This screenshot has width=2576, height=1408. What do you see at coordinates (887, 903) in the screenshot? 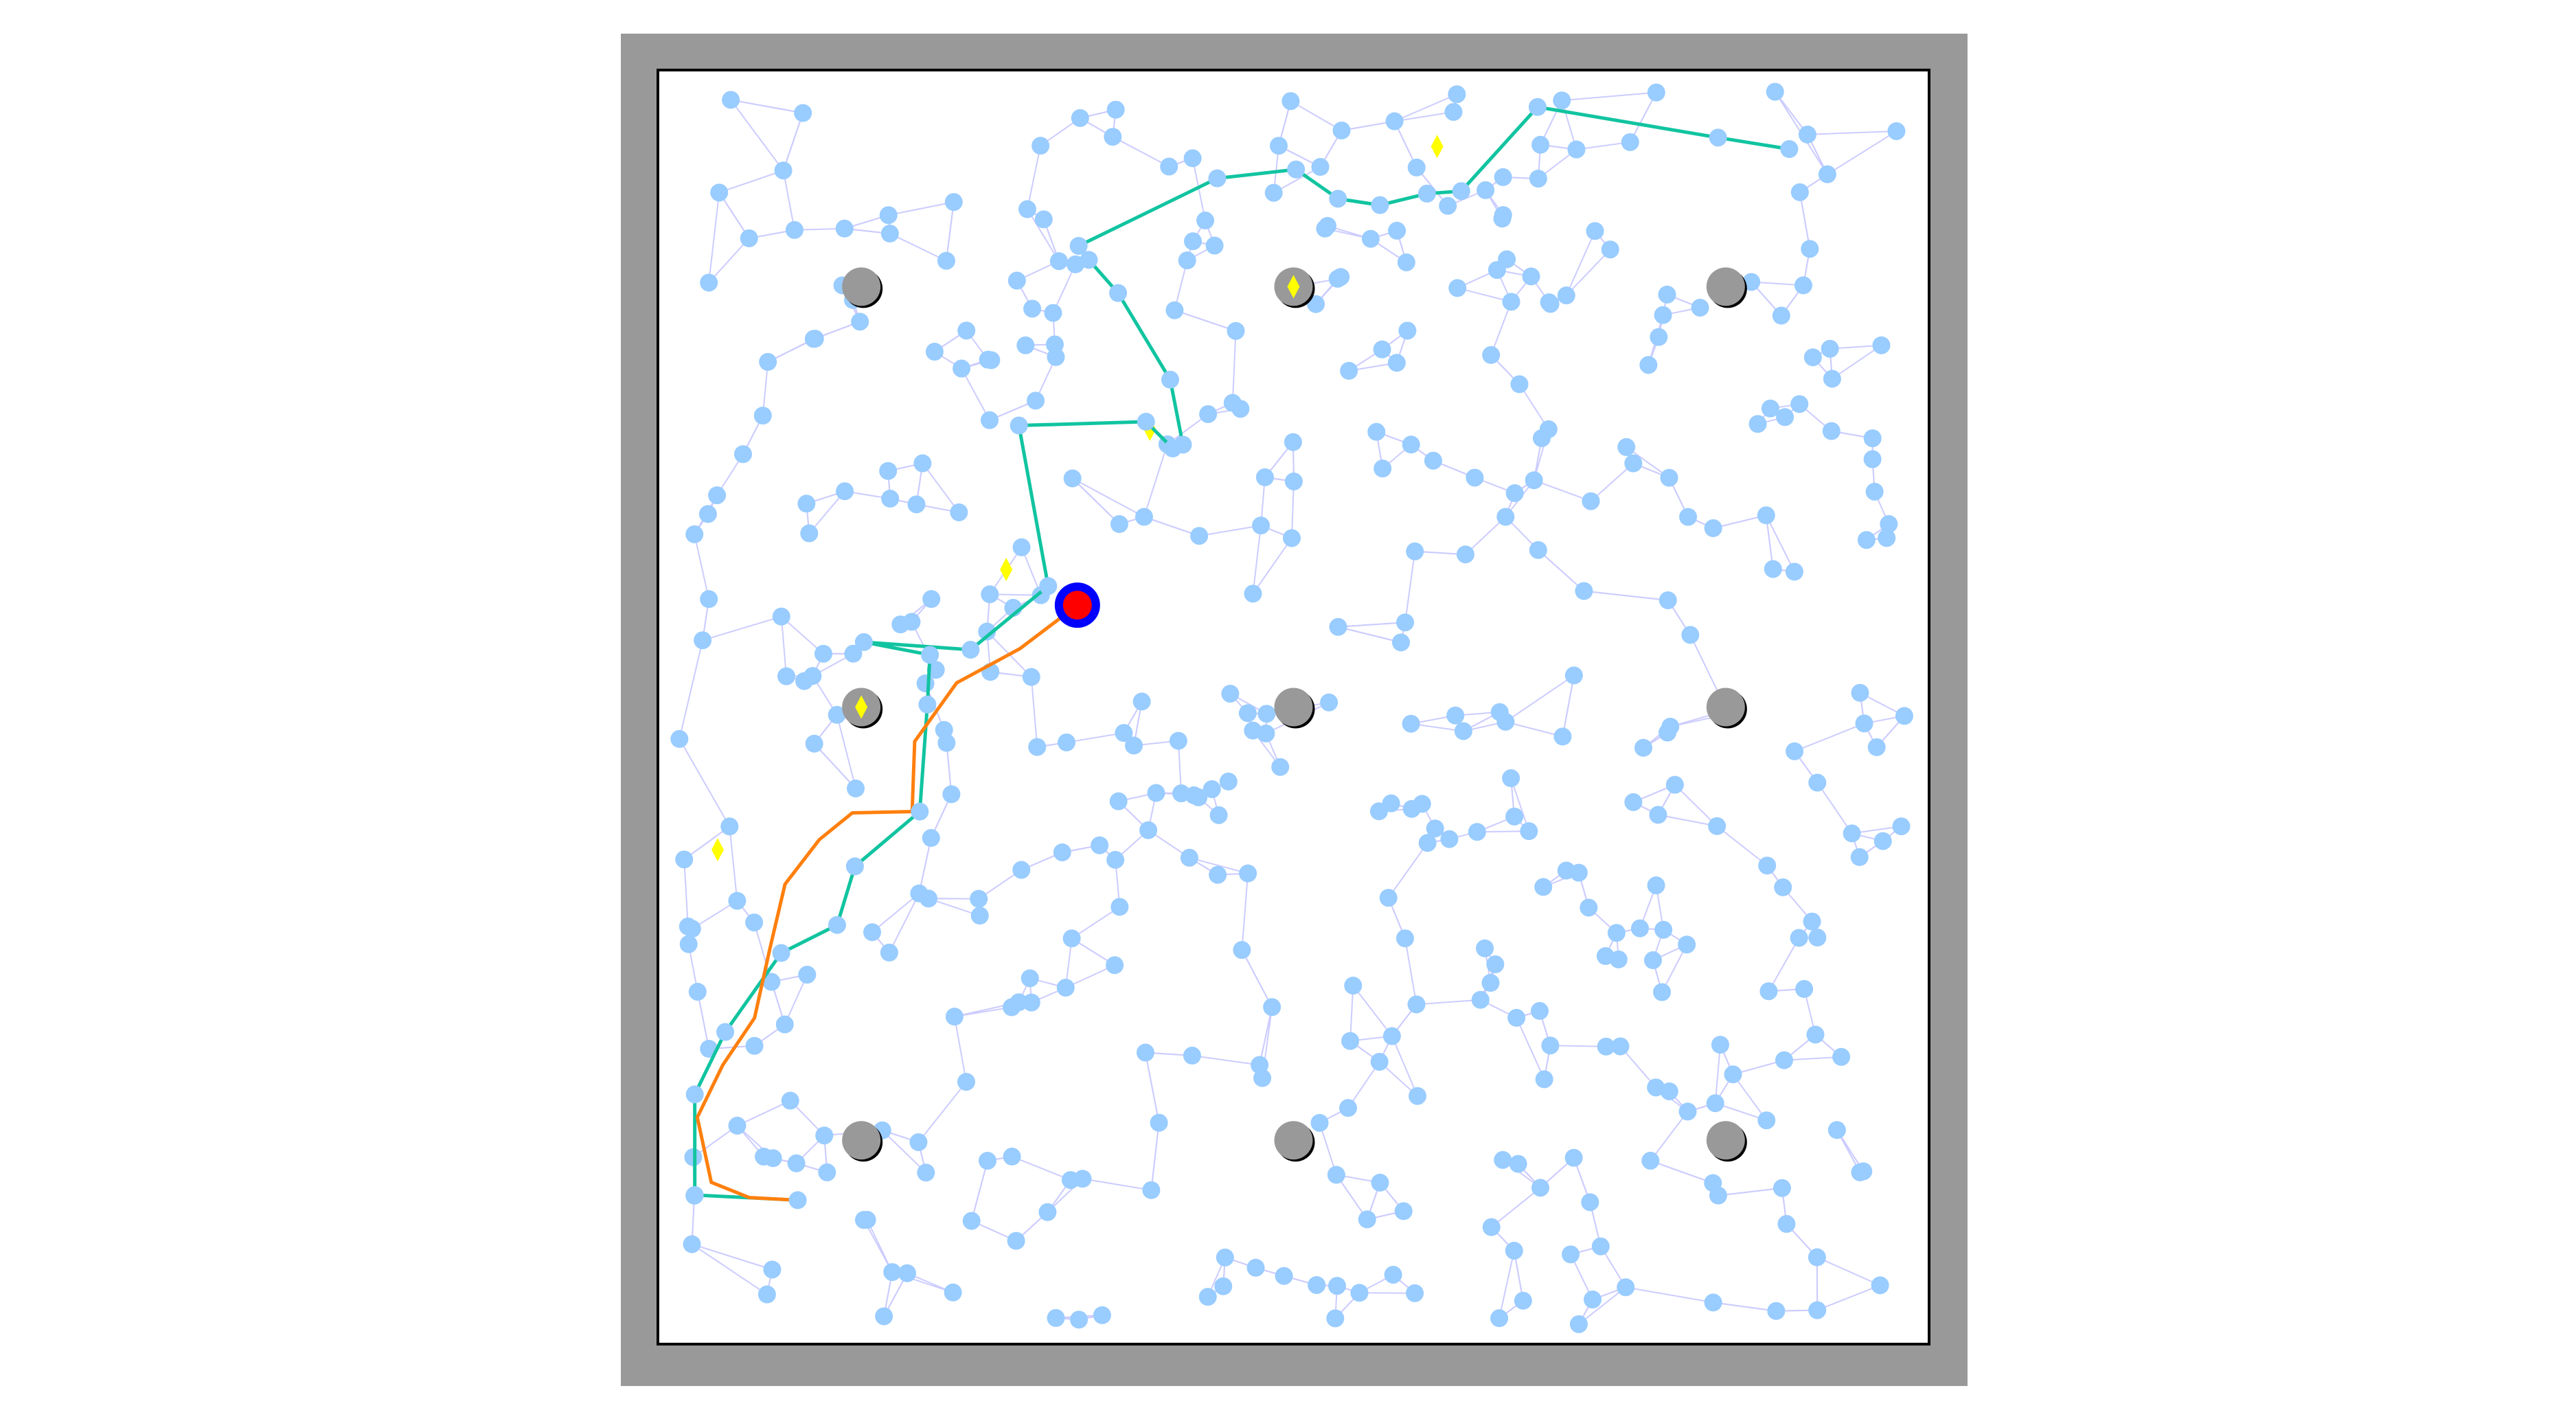
I see `smoothed-path-line` at bounding box center [887, 903].